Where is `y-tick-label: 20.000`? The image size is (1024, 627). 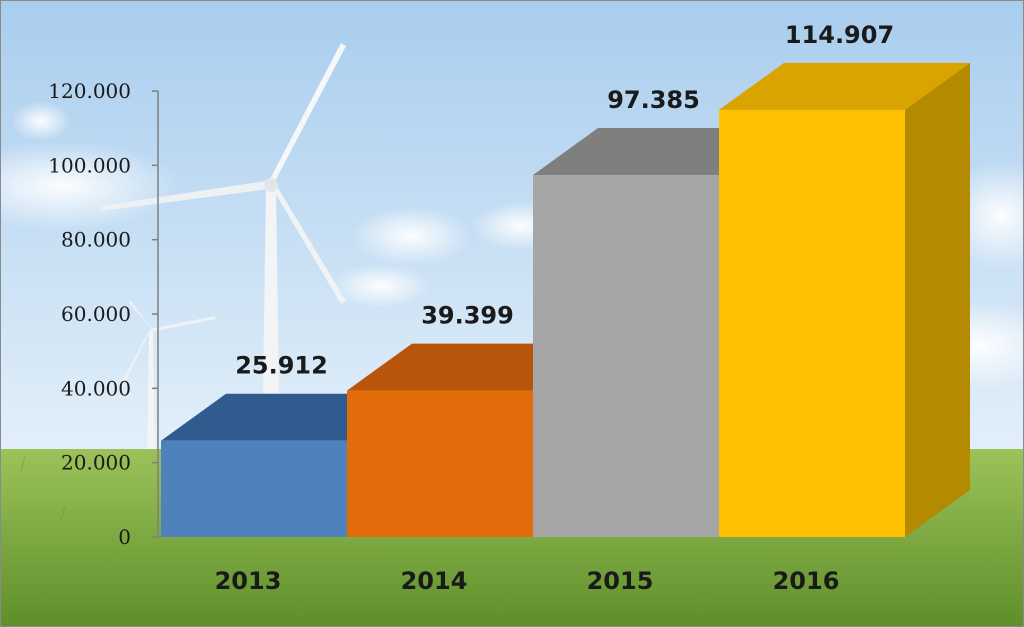
y-tick-label: 20.000 is located at coordinates (96, 463).